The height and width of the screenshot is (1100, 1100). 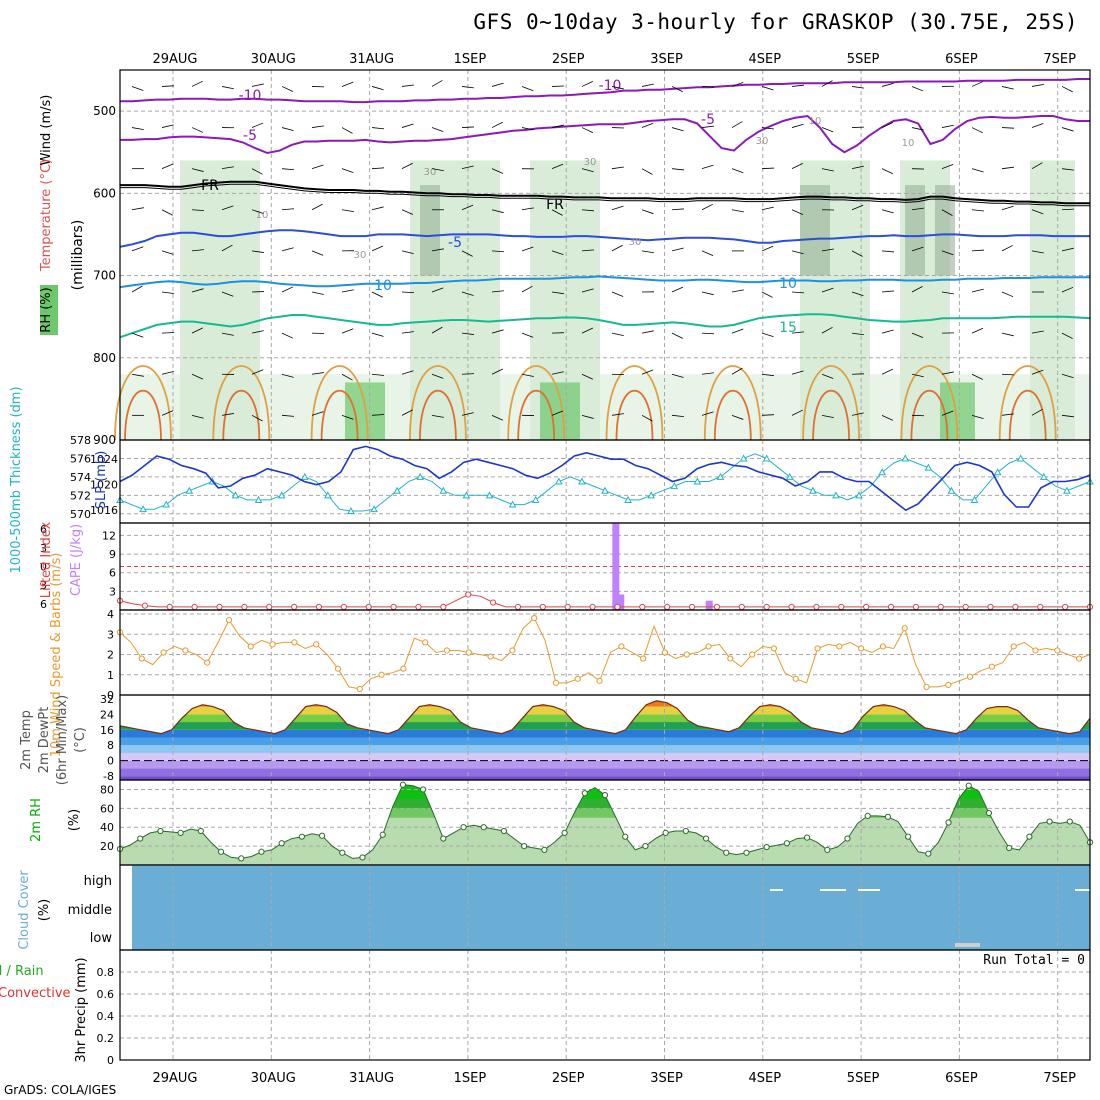 What do you see at coordinates (107, 789) in the screenshot?
I see `rh-tick: 80` at bounding box center [107, 789].